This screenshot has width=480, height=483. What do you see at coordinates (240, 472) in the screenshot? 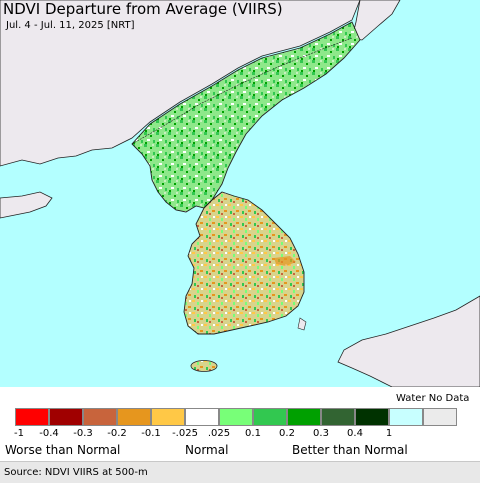
I see `footer: Source: NDVI VIIRS at 500-m` at bounding box center [240, 472].